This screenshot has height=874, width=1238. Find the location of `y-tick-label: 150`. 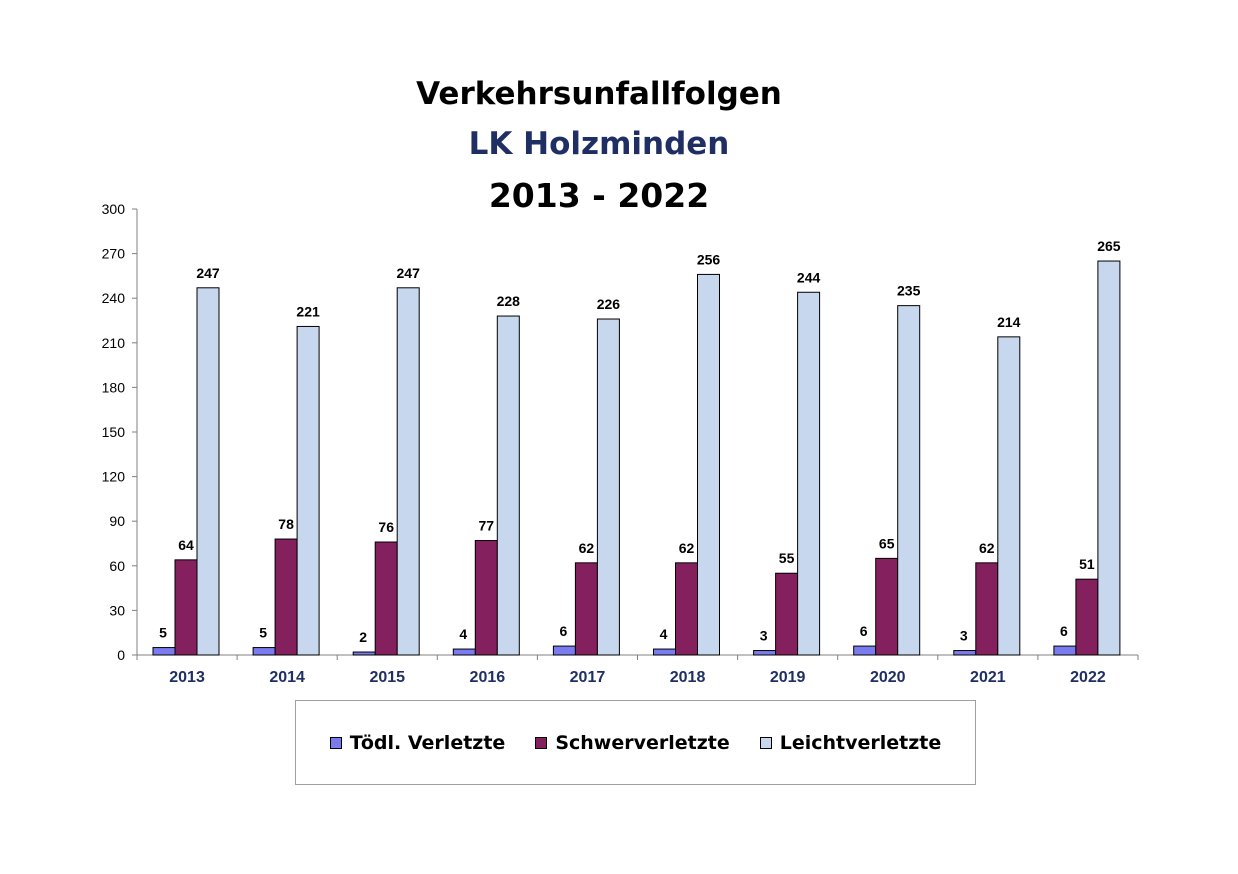

y-tick-label: 150 is located at coordinates (114, 432).